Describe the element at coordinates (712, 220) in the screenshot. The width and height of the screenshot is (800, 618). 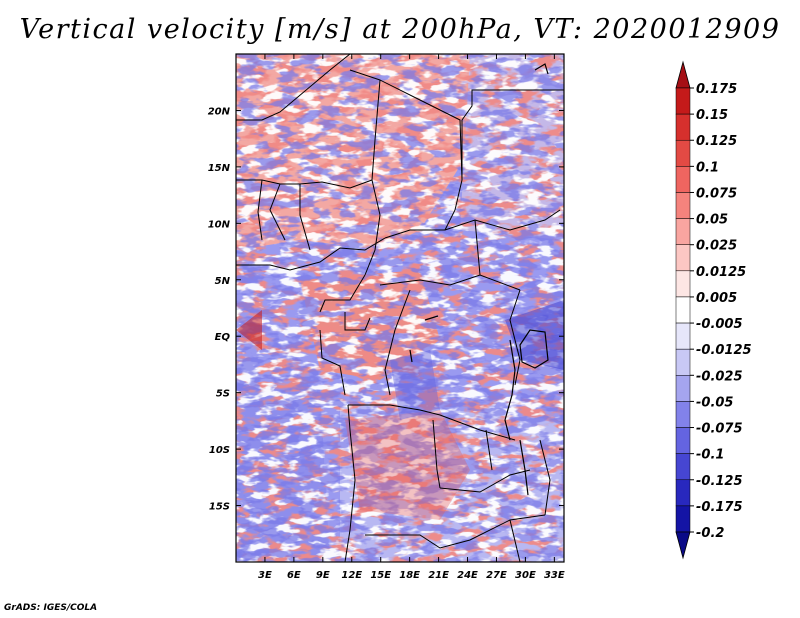
I see `colorbar-label: 0.05` at that location.